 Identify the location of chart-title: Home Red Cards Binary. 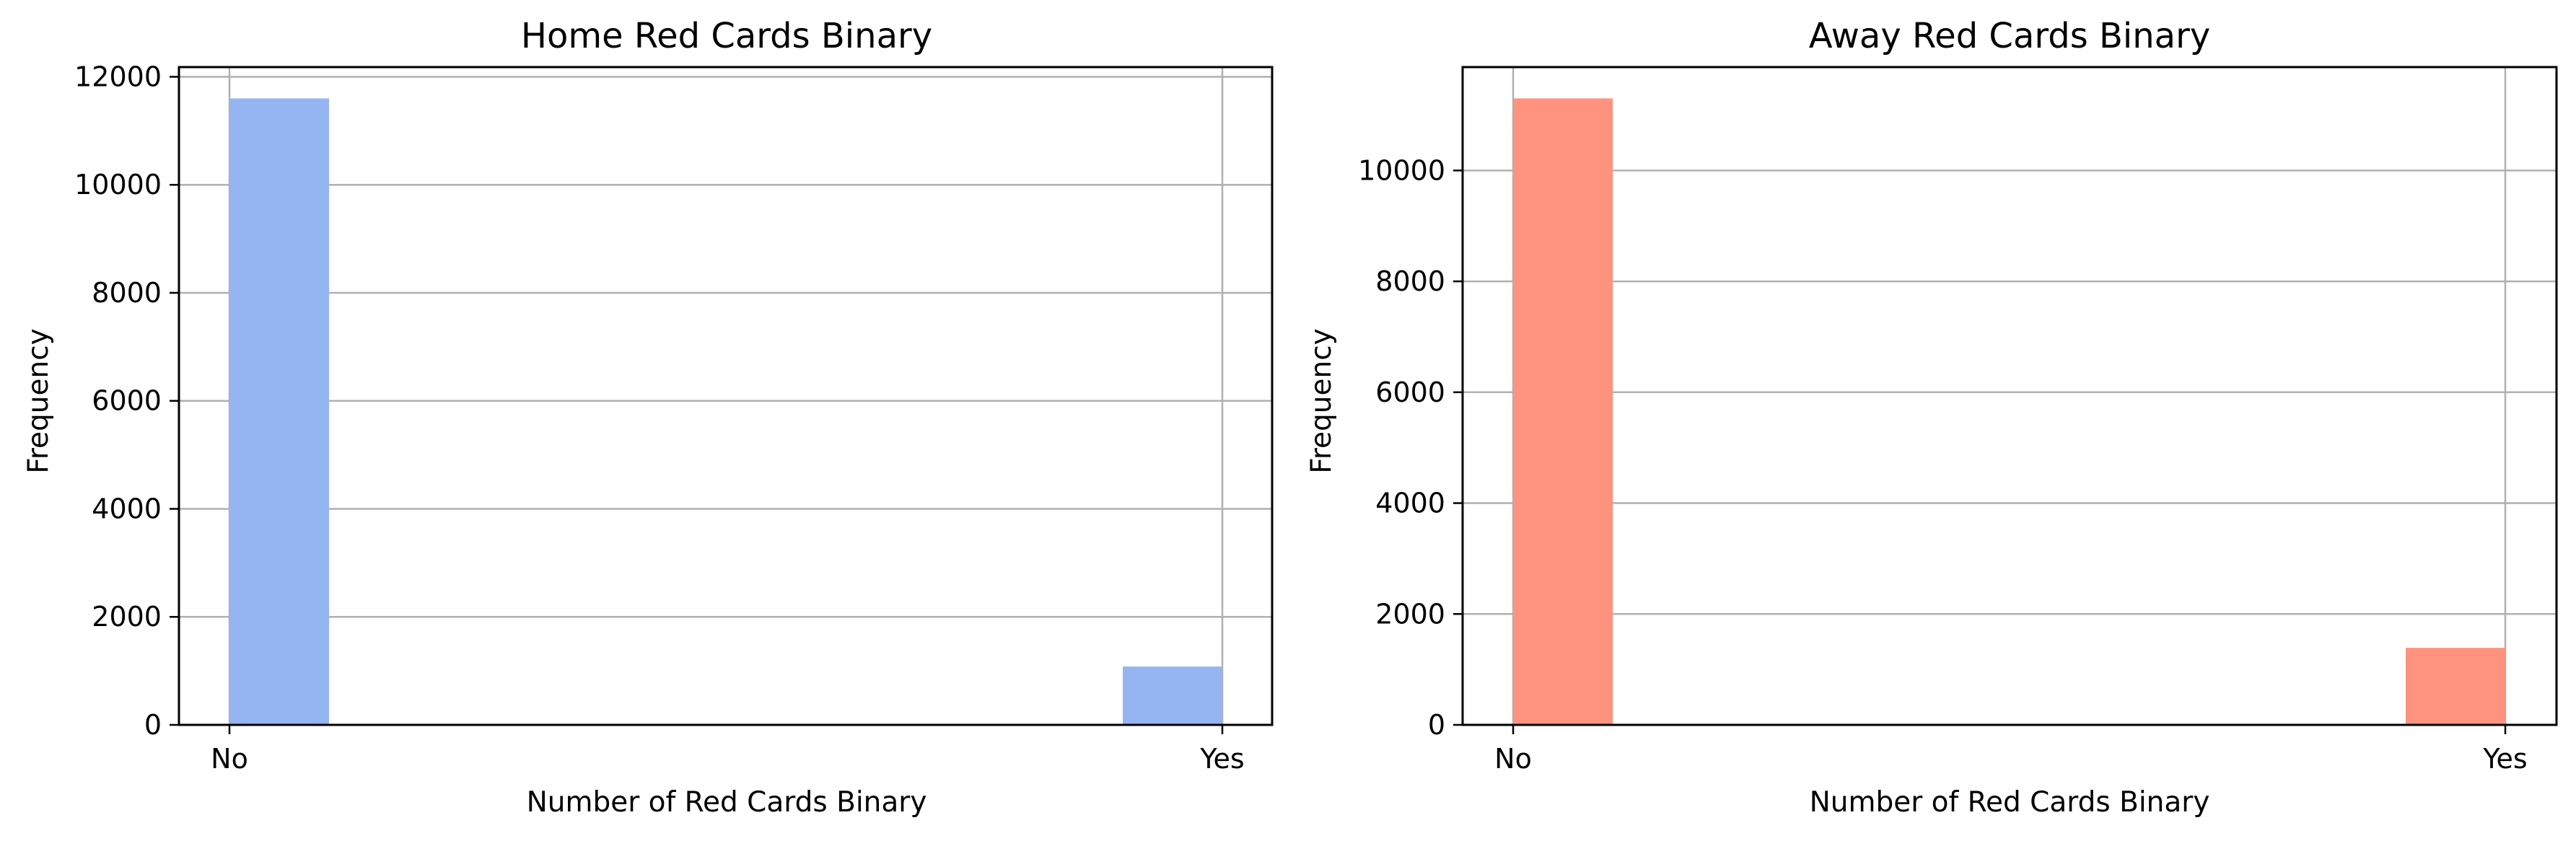
(726, 36).